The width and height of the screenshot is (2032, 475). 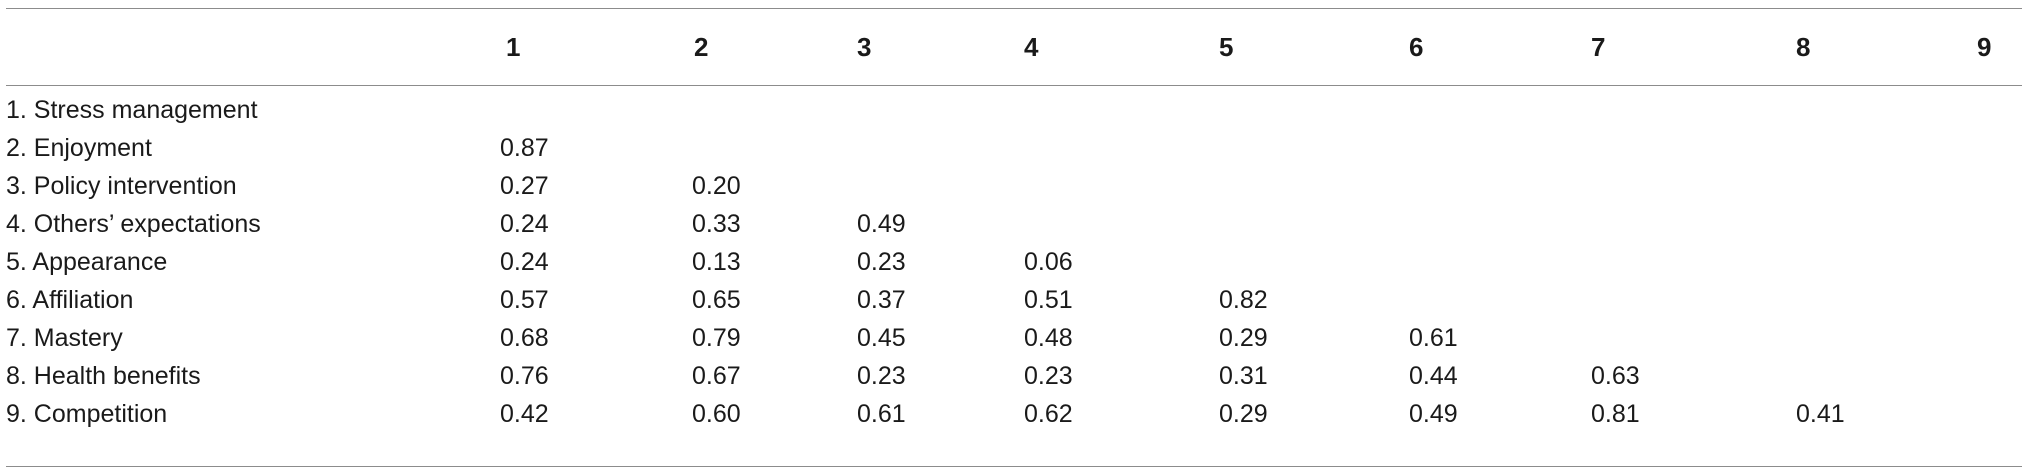 What do you see at coordinates (87, 261) in the screenshot?
I see `row-label: 5. Appearance` at bounding box center [87, 261].